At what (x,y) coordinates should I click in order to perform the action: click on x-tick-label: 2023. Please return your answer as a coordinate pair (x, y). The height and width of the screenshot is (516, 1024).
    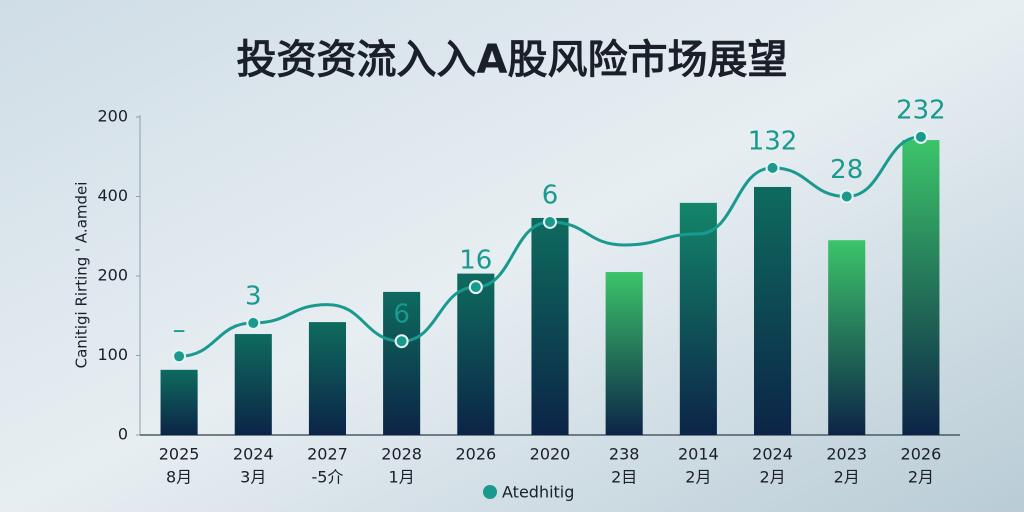
    Looking at the image, I should click on (846, 454).